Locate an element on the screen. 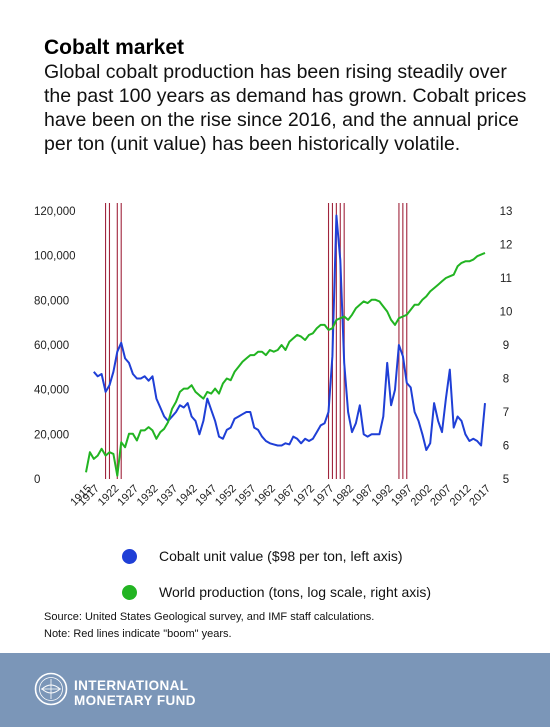  x-axis-tick-label: 1972 is located at coordinates (304, 496).